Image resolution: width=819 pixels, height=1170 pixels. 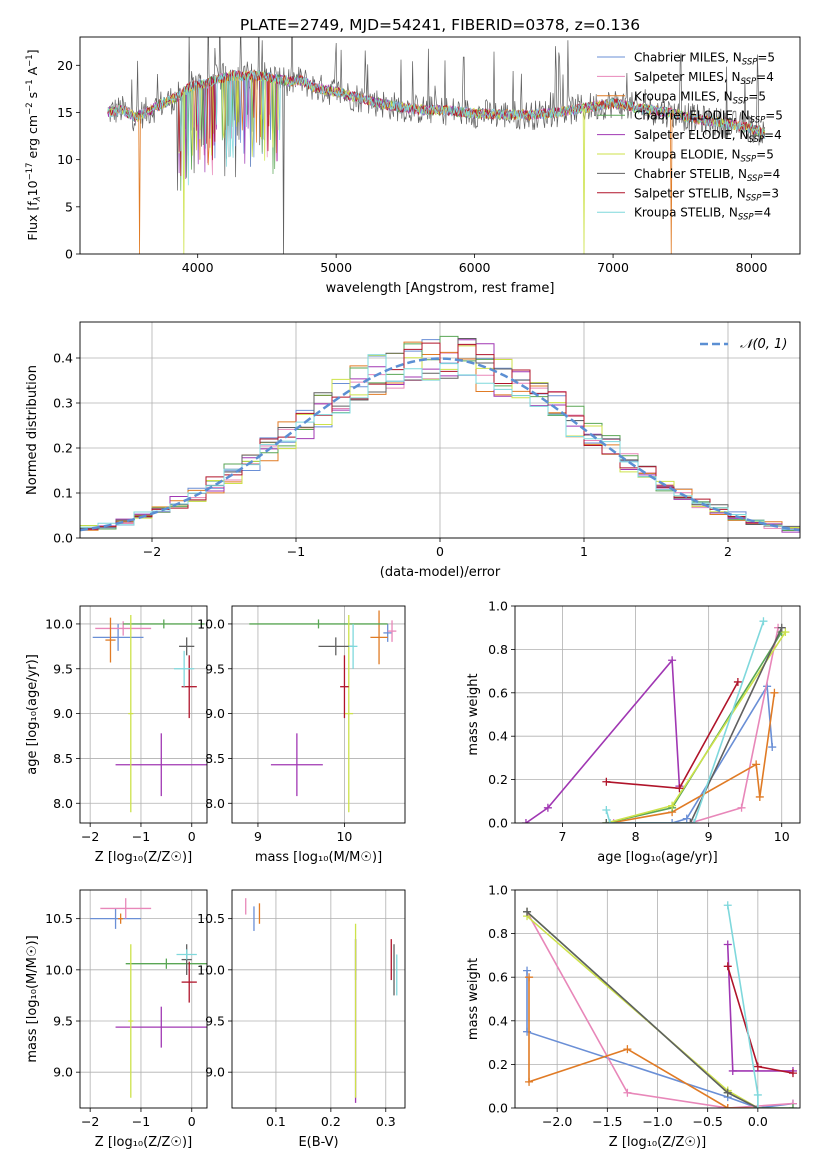 What do you see at coordinates (704, 59) in the screenshot?
I see `legend-entry: Chabrier MILES, NSSP=5` at bounding box center [704, 59].